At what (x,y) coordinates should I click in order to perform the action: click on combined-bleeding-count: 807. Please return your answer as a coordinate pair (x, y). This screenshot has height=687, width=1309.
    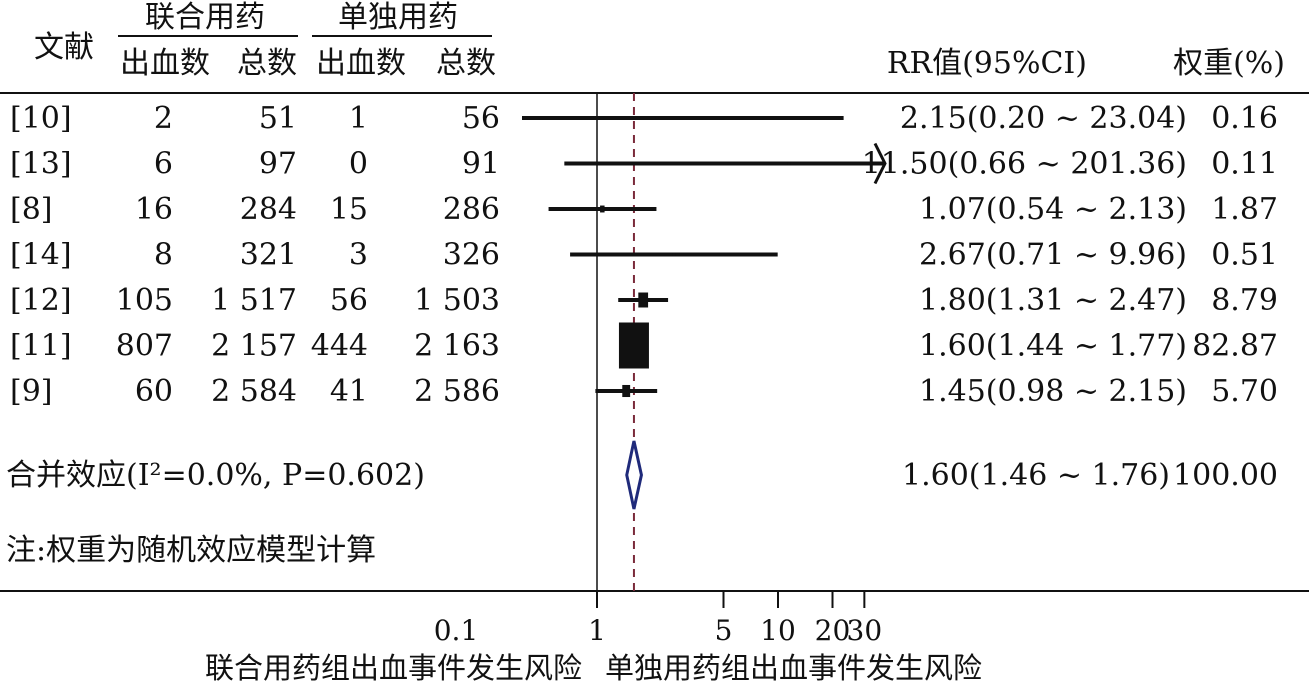
    Looking at the image, I should click on (144, 346).